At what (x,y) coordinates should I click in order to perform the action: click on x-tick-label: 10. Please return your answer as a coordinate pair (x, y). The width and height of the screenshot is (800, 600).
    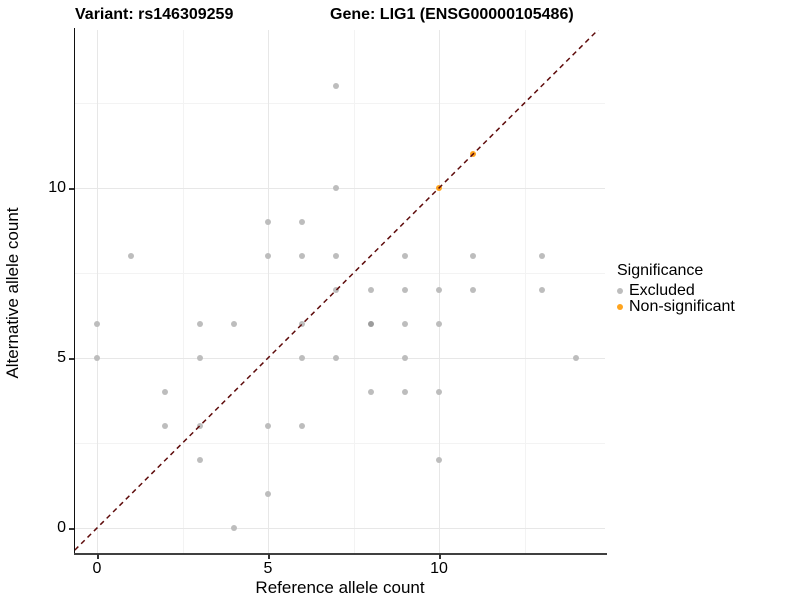
    Looking at the image, I should click on (439, 568).